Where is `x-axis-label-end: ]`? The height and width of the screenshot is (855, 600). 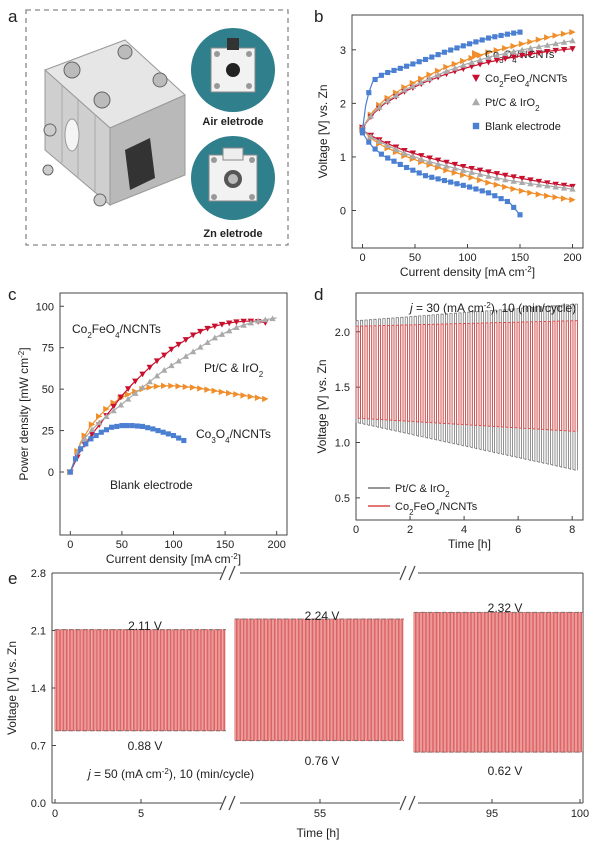 x-axis-label-end: ] is located at coordinates (533, 272).